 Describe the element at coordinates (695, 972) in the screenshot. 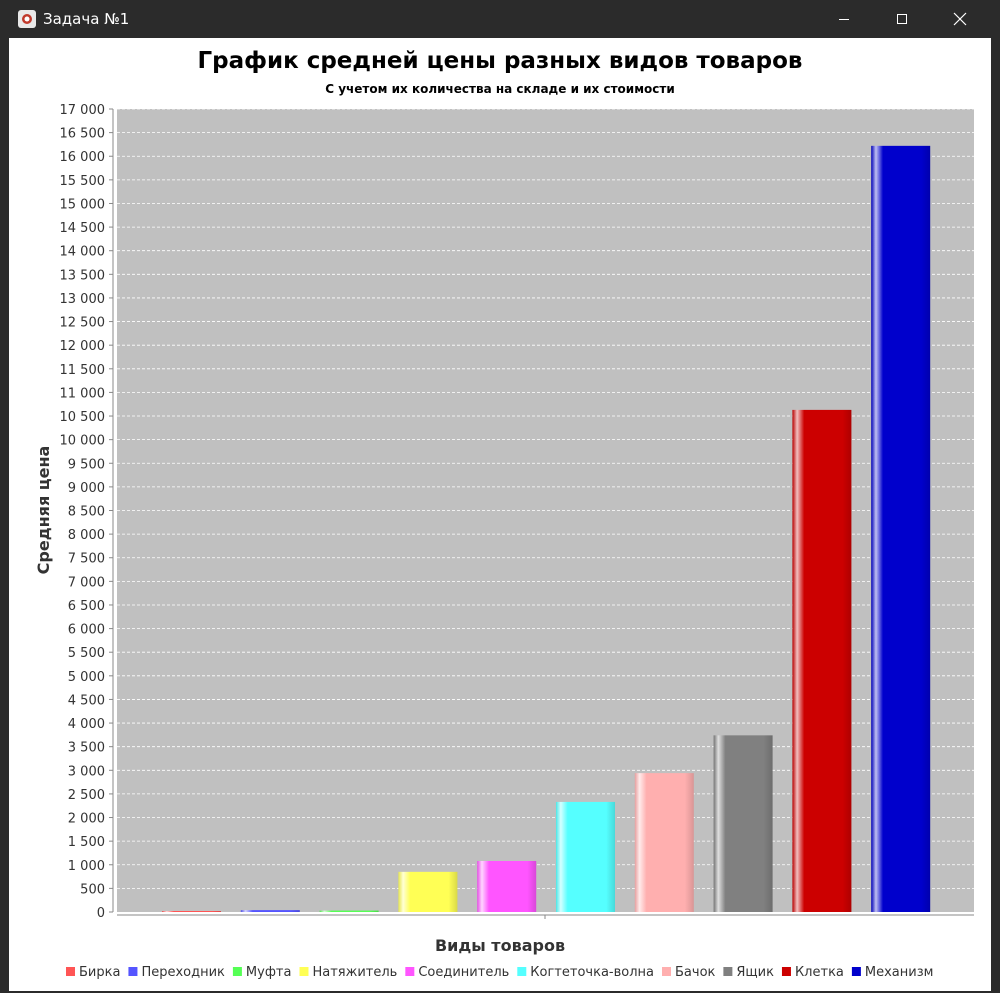

I see `legend-label: Бачок` at that location.